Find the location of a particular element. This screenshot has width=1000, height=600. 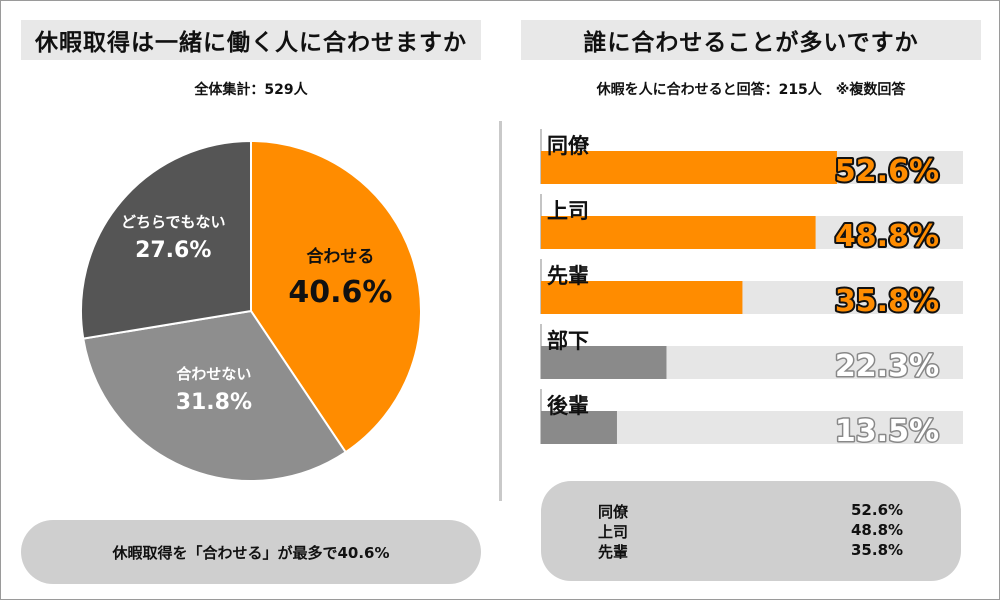

right-summary: 同僚 52.6% 上司 48.8% 先輩 35.8% is located at coordinates (751, 531).